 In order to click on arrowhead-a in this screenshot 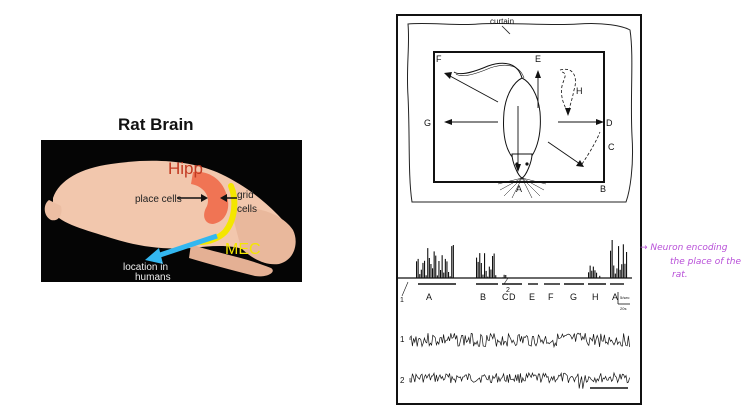, I will do `click(518, 168)`.